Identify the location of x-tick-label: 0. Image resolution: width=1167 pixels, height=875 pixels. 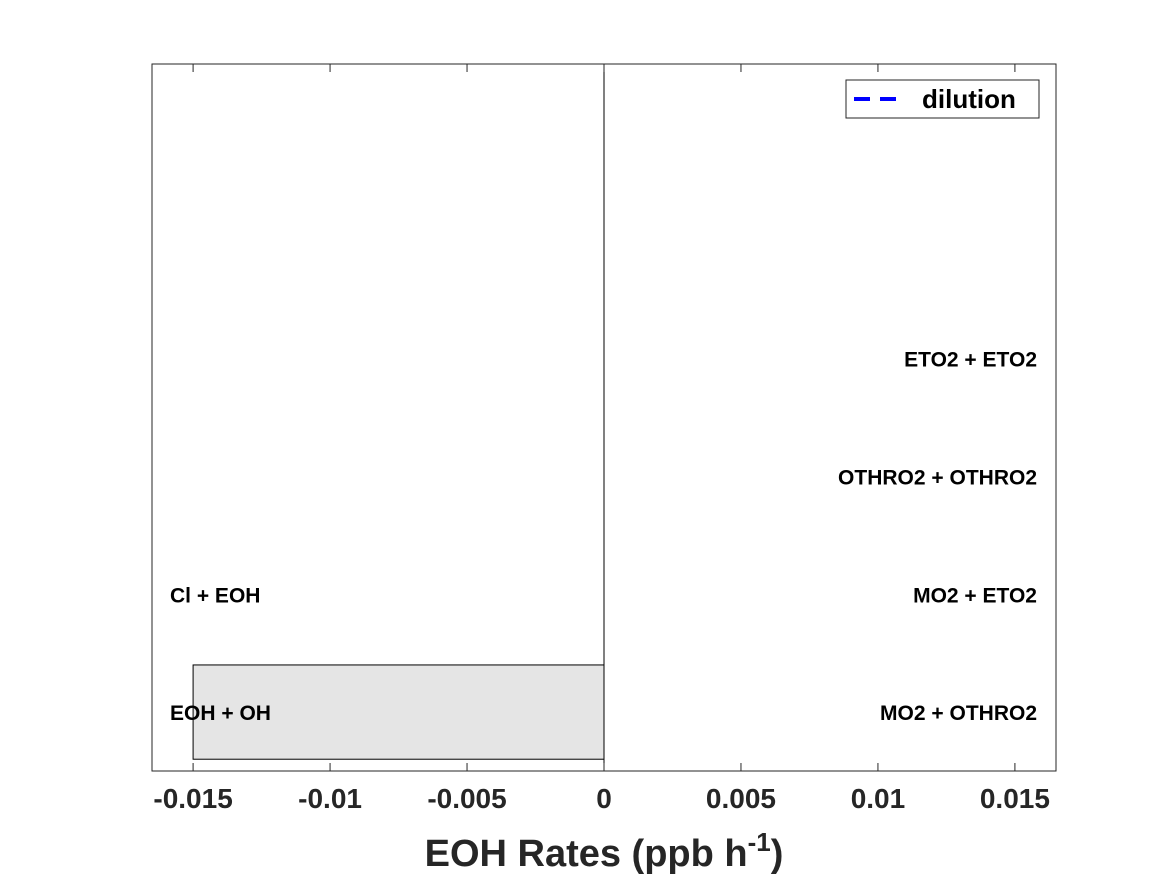
(604, 798).